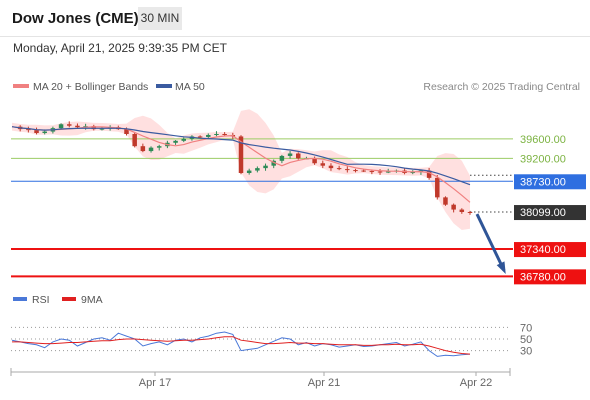 The image size is (590, 400). I want to click on x-axis-label: Apr 17, so click(155, 383).